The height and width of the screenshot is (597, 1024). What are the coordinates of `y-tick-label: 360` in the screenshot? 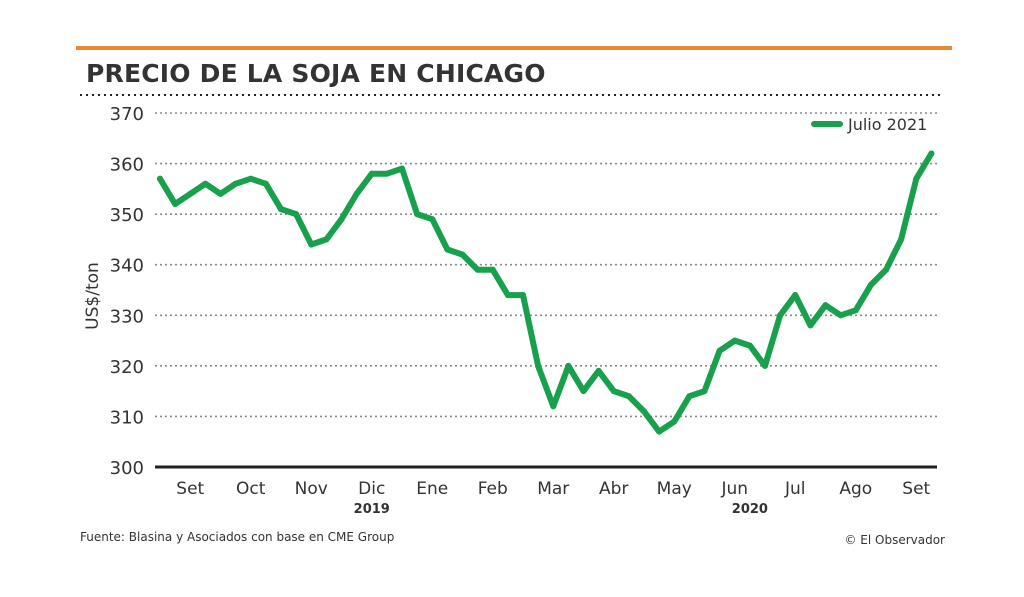 It's located at (127, 165).